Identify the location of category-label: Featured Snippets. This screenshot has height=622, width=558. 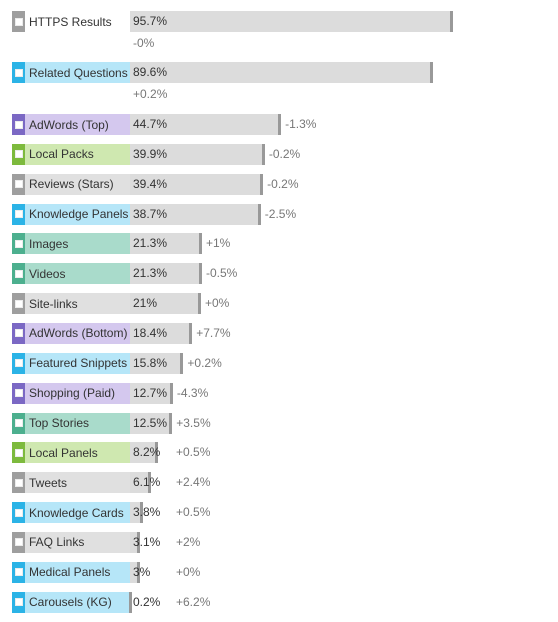
(78, 363).